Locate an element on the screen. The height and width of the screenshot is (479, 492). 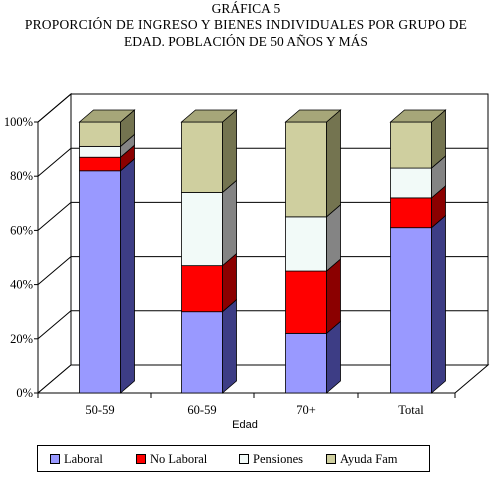
legend-item: No Laboral is located at coordinates (171, 459).